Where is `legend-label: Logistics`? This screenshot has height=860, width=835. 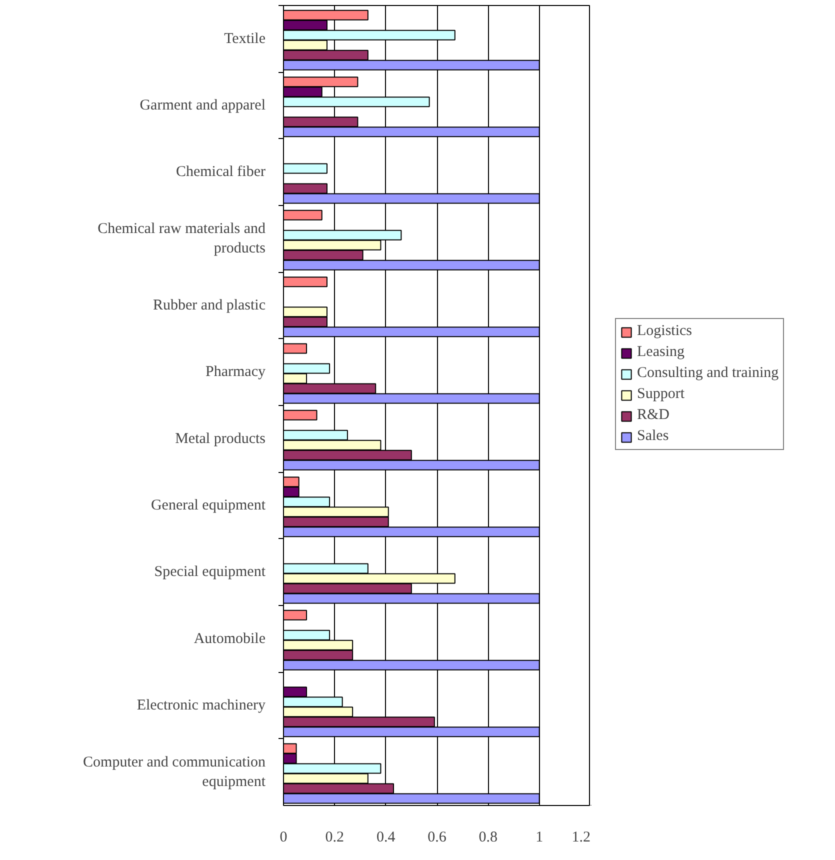 legend-label: Logistics is located at coordinates (664, 331).